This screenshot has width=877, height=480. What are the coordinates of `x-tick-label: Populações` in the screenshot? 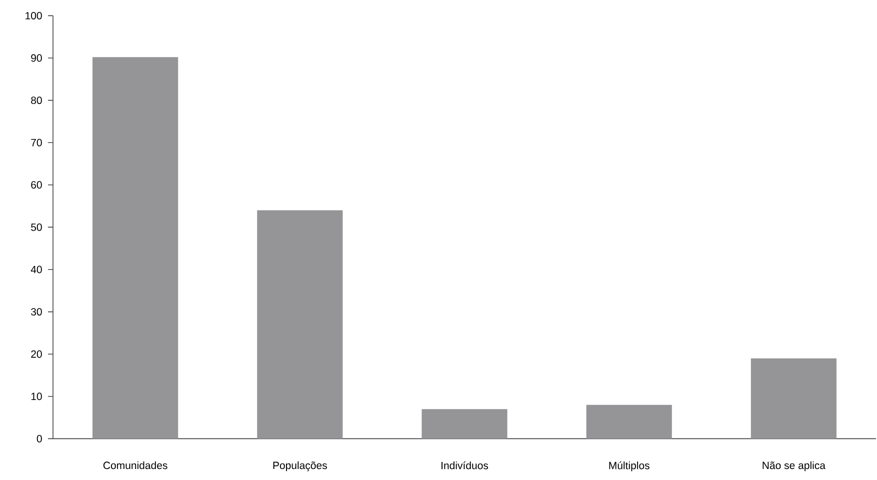 It's located at (300, 466).